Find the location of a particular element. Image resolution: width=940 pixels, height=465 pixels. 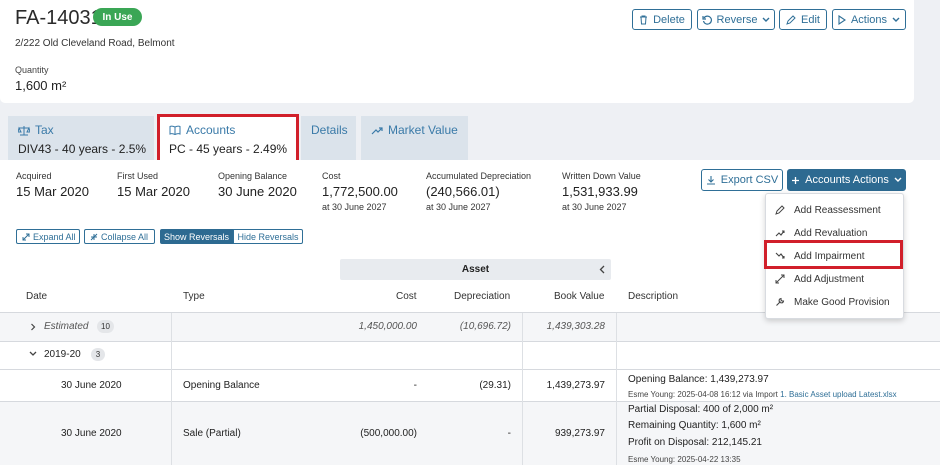

table-row-sale is located at coordinates (470, 433).